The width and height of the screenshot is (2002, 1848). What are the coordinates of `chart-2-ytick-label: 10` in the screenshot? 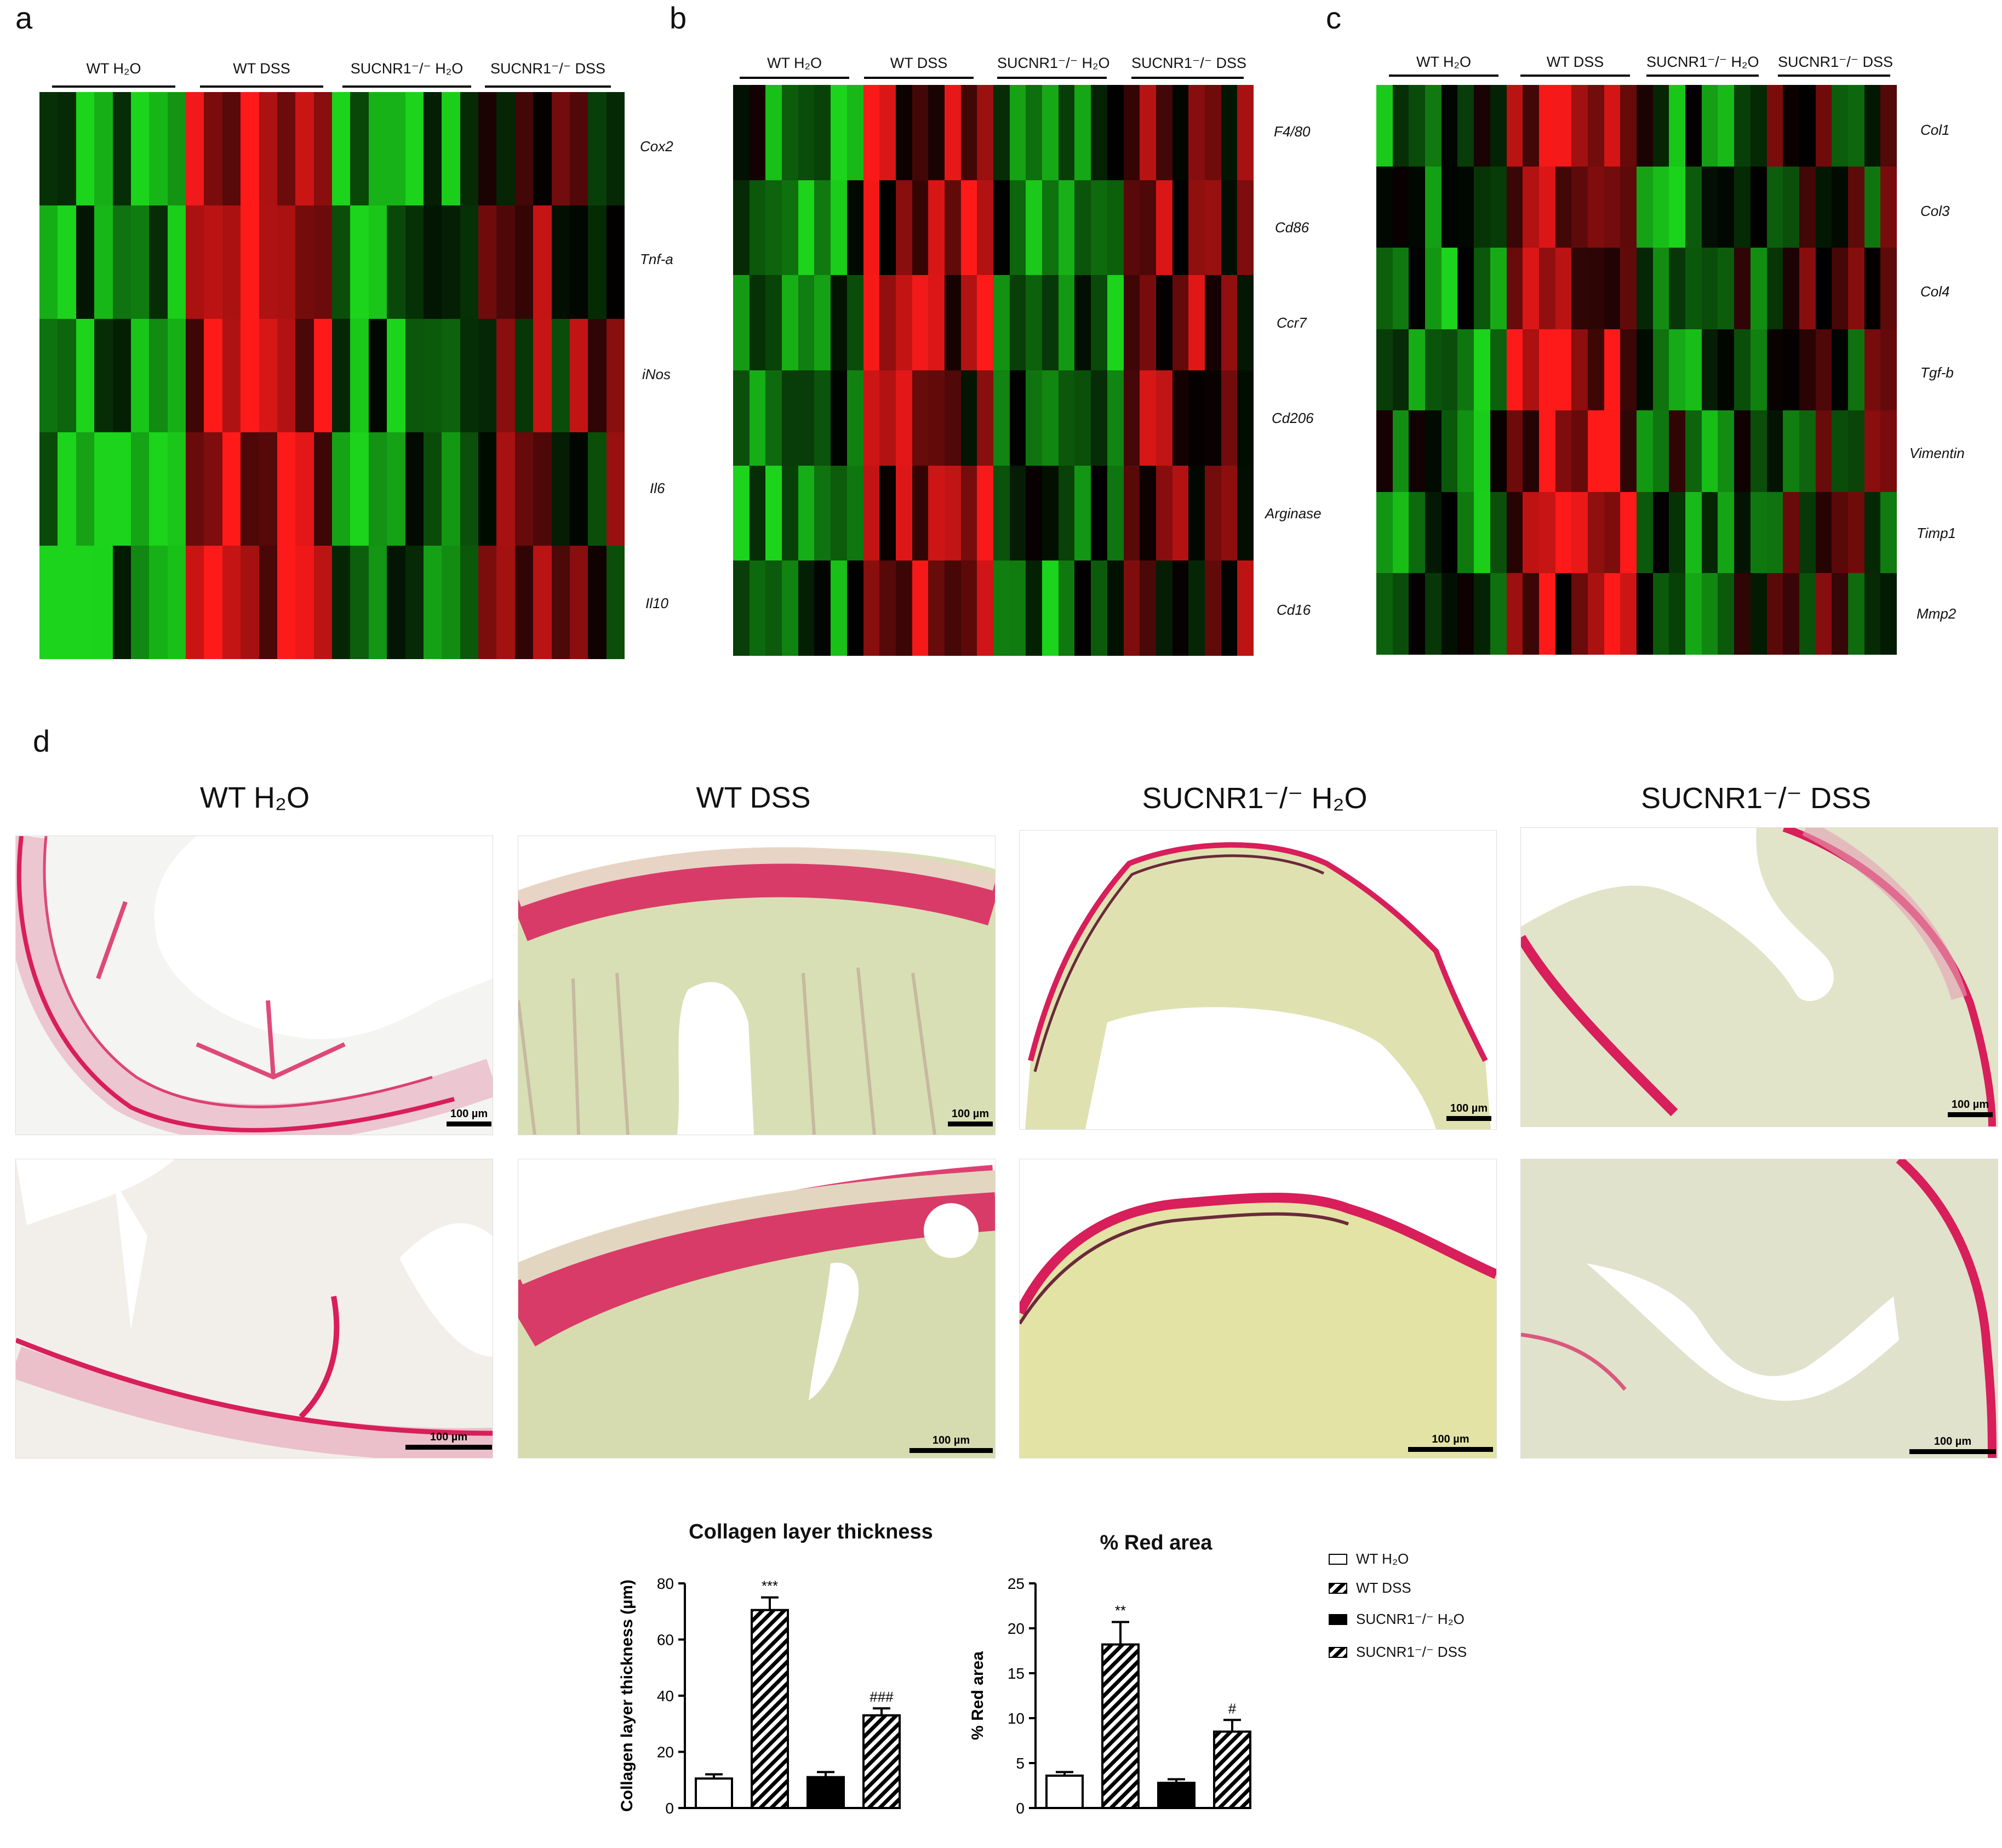 It's located at (1016, 1719).